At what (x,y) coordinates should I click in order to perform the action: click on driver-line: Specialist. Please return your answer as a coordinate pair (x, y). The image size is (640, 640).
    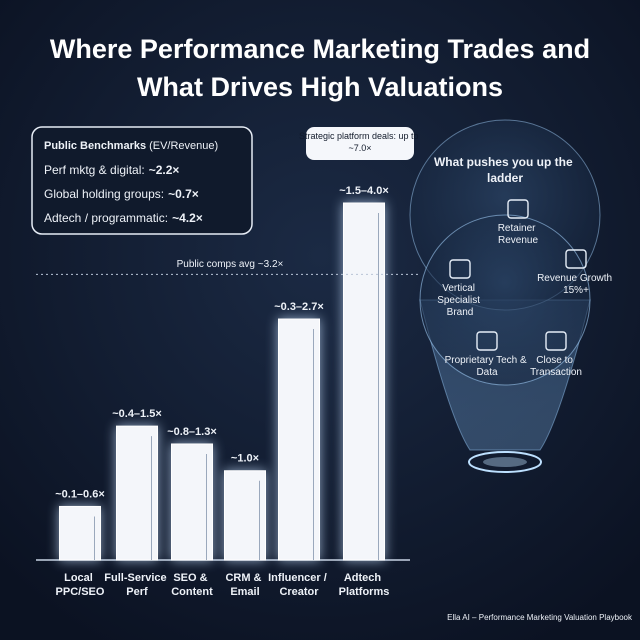
    Looking at the image, I should click on (460, 300).